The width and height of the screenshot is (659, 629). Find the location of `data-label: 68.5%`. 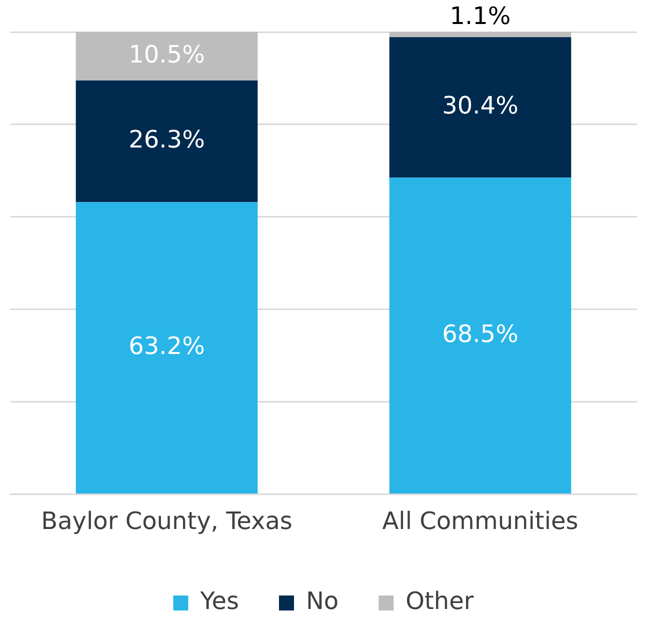

data-label: 68.5% is located at coordinates (480, 334).